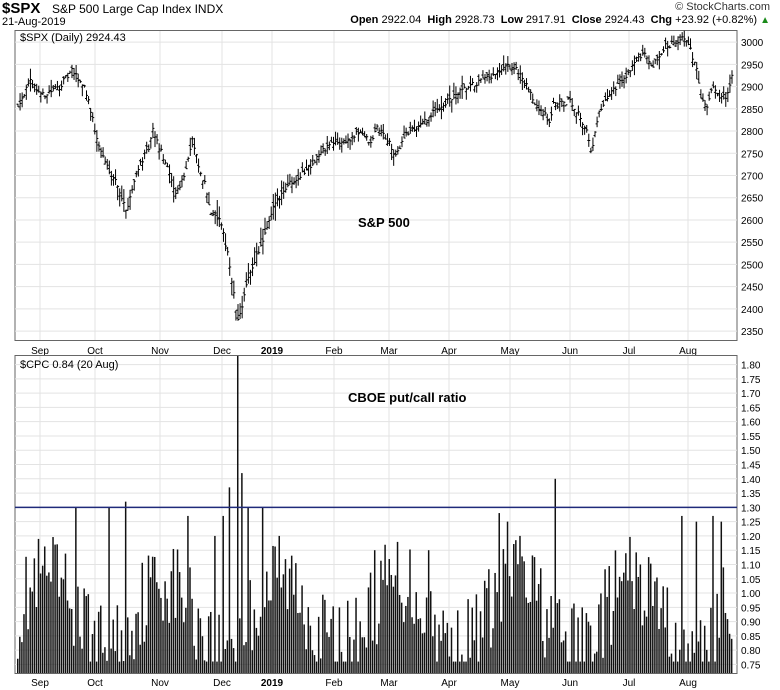 The image size is (780, 690). What do you see at coordinates (751, 394) in the screenshot?
I see `pc-y-tick-label: 1.70` at bounding box center [751, 394].